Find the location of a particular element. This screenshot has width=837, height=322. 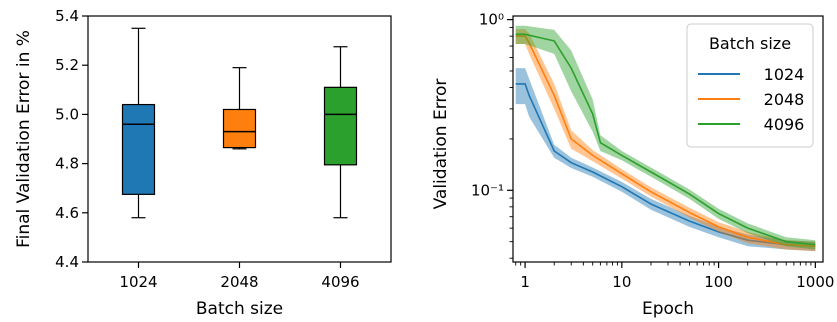

legend-label: 1024 is located at coordinates (784, 74).